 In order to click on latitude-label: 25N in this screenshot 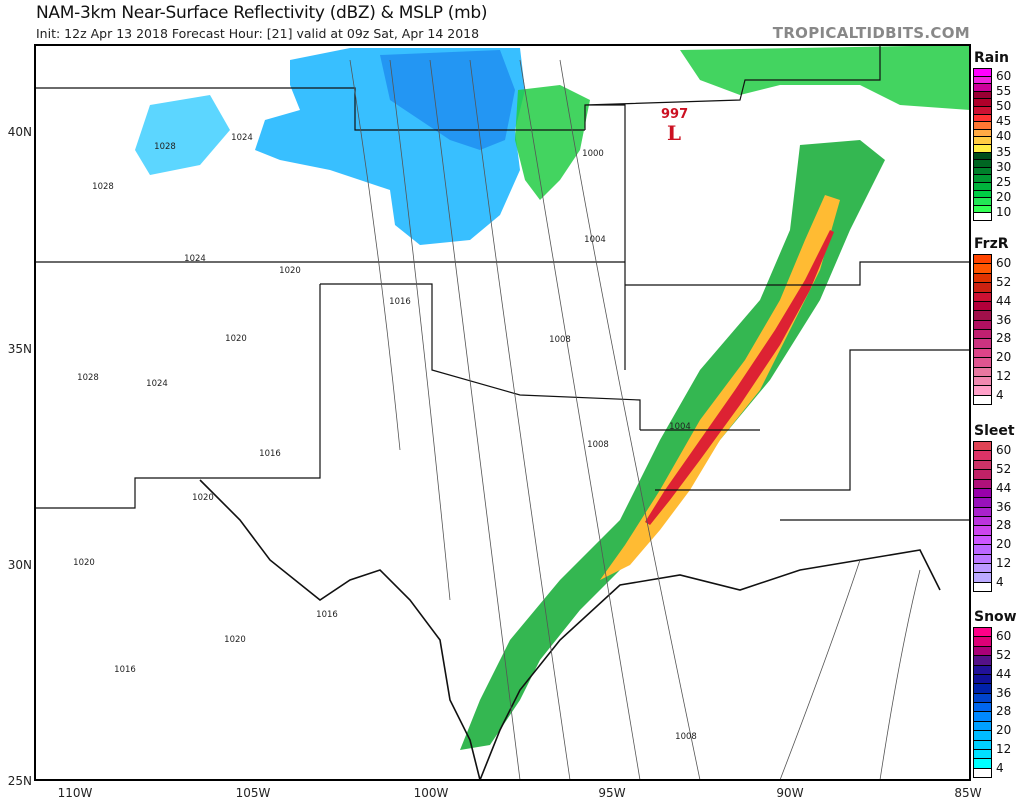, I will do `click(20, 781)`.